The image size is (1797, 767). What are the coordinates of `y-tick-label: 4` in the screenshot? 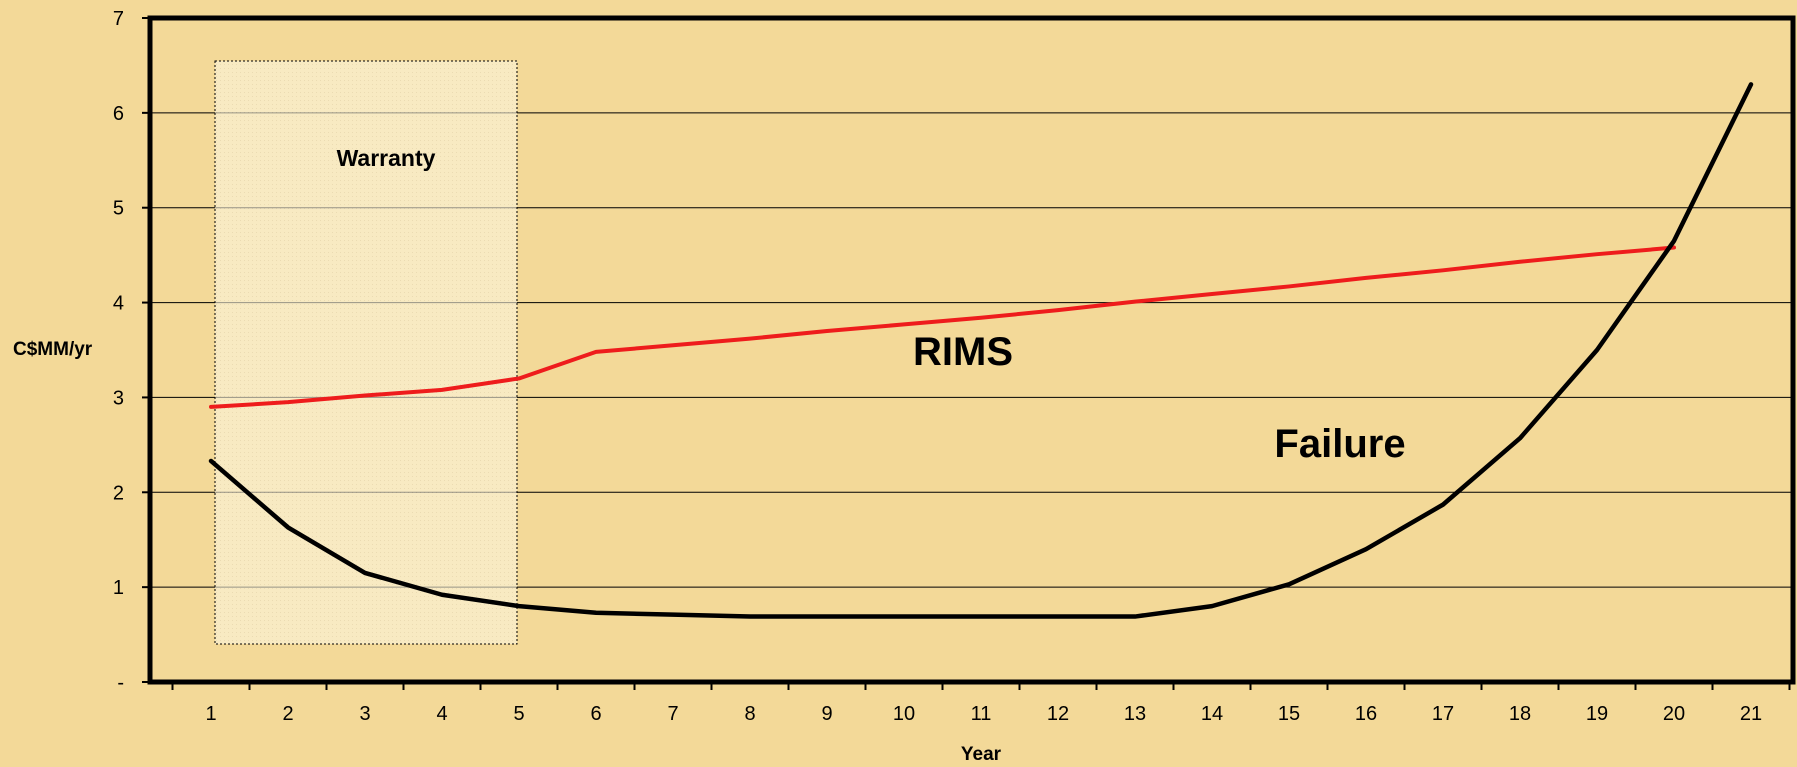 It's located at (118, 304).